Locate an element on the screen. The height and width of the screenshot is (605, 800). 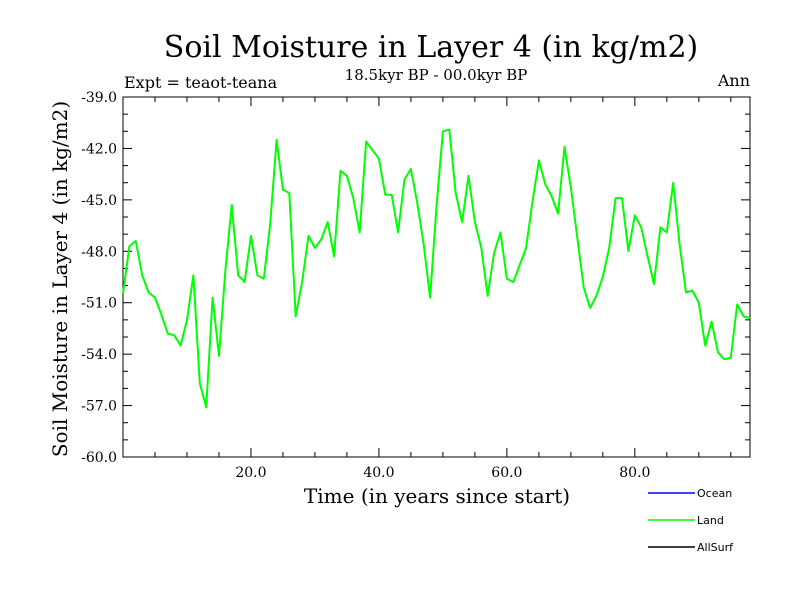
y-axis-label: Soil Moisture in Layer 4 (in kg/m2) is located at coordinates (60, 279).